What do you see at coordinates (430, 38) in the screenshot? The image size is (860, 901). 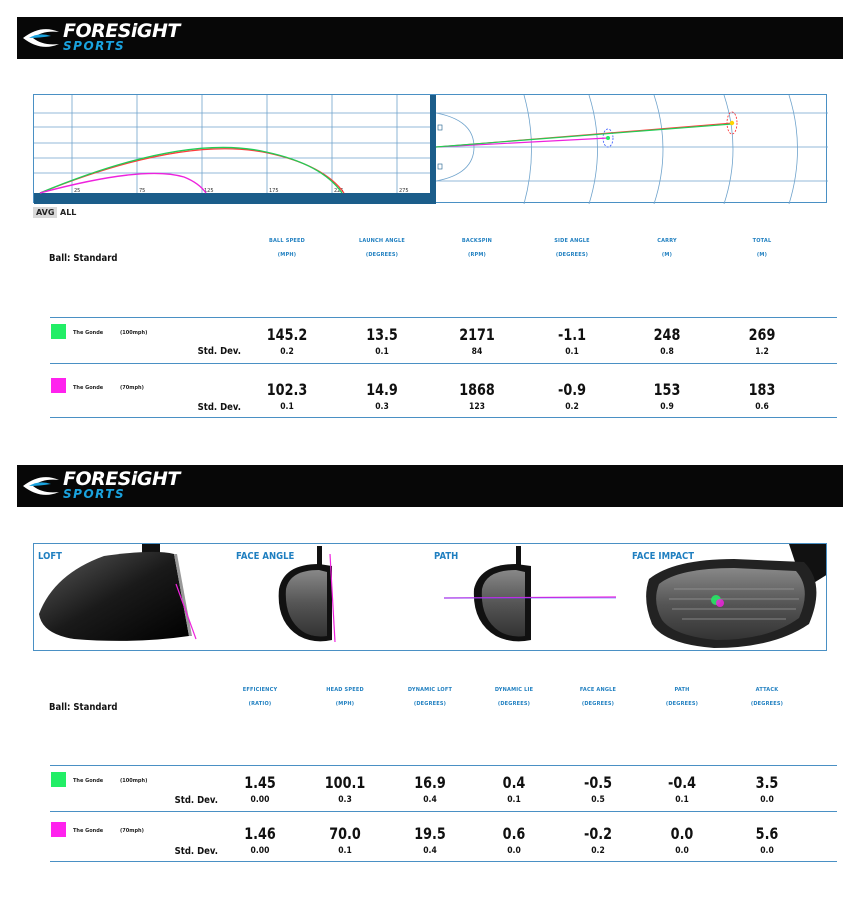 I see `brand-banner-top: FORESiGHT SPORTS` at bounding box center [430, 38].